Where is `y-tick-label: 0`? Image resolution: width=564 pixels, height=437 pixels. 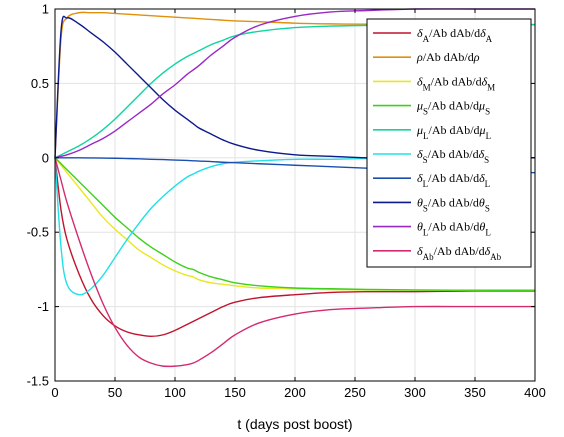
y-tick-label: 0 is located at coordinates (45, 157).